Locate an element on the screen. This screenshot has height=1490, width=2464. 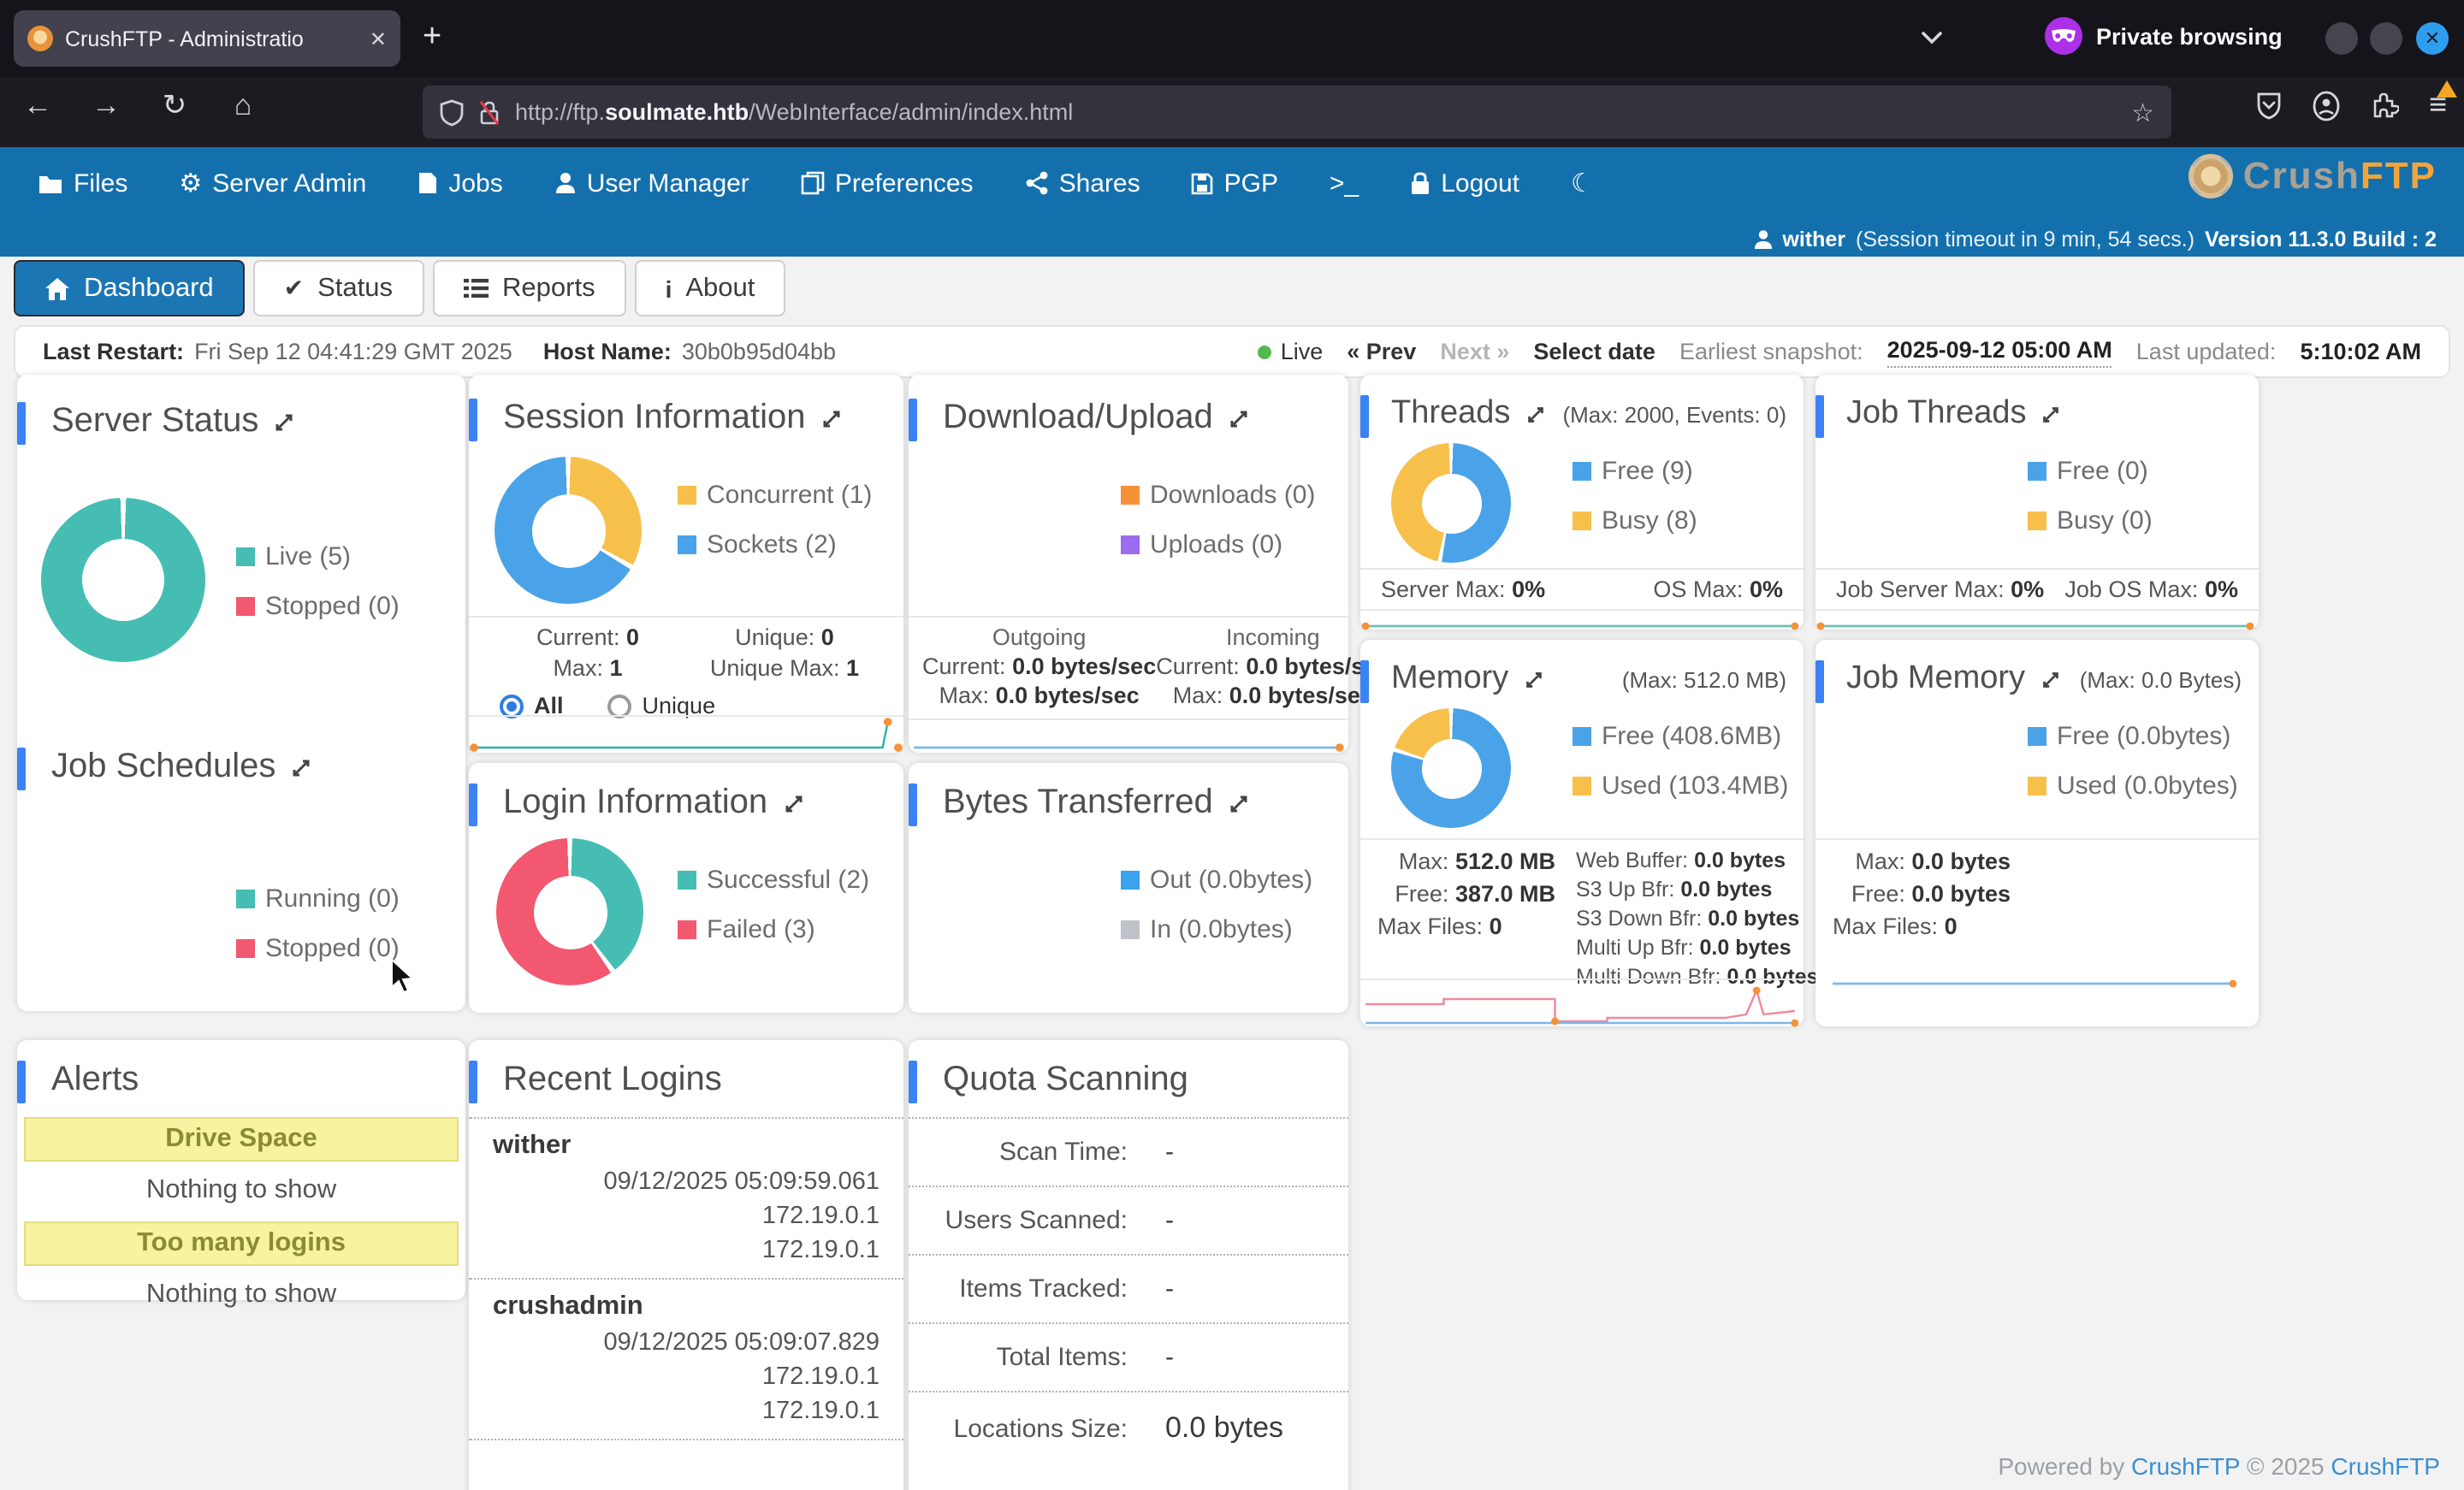
mem-max-files: 0 is located at coordinates (1495, 927).